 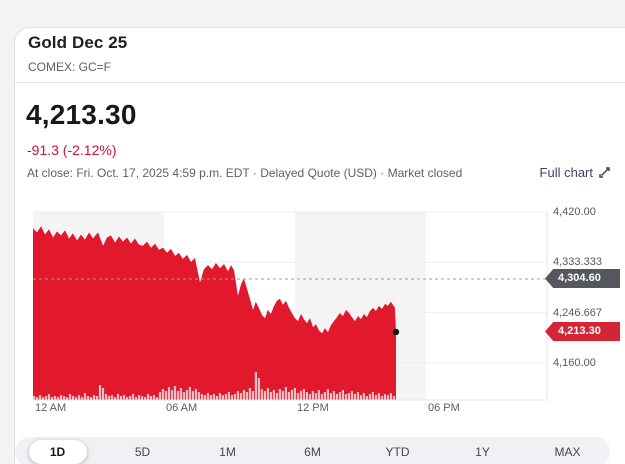 I want to click on y-tick-label: 4,246.667, so click(x=577, y=313).